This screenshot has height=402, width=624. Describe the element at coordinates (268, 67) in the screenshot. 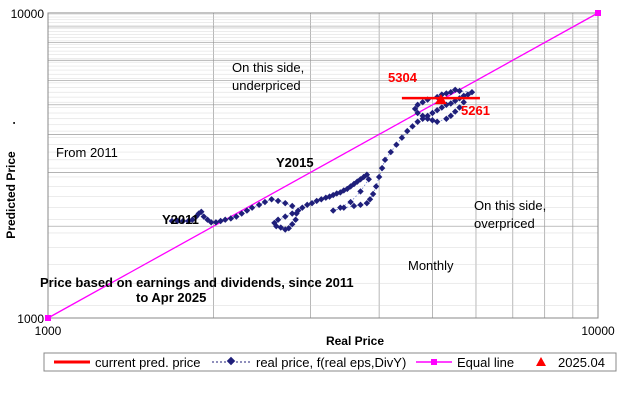

I see `annotation-underpriced-line1: On this side,` at that location.